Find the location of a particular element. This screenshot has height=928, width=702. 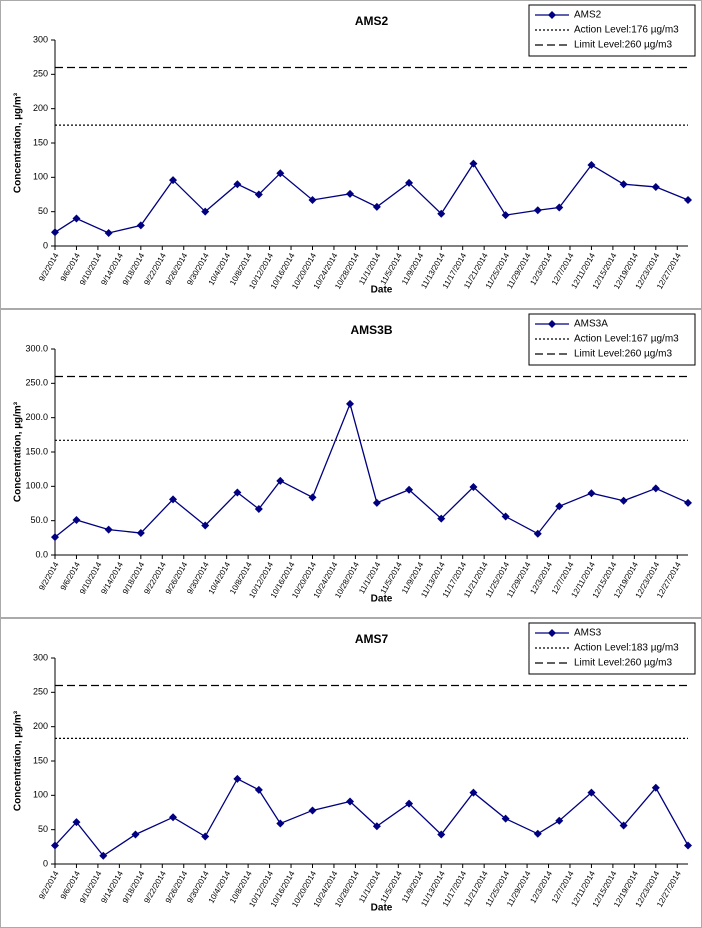

chart-title: AMS2 is located at coordinates (372, 21).